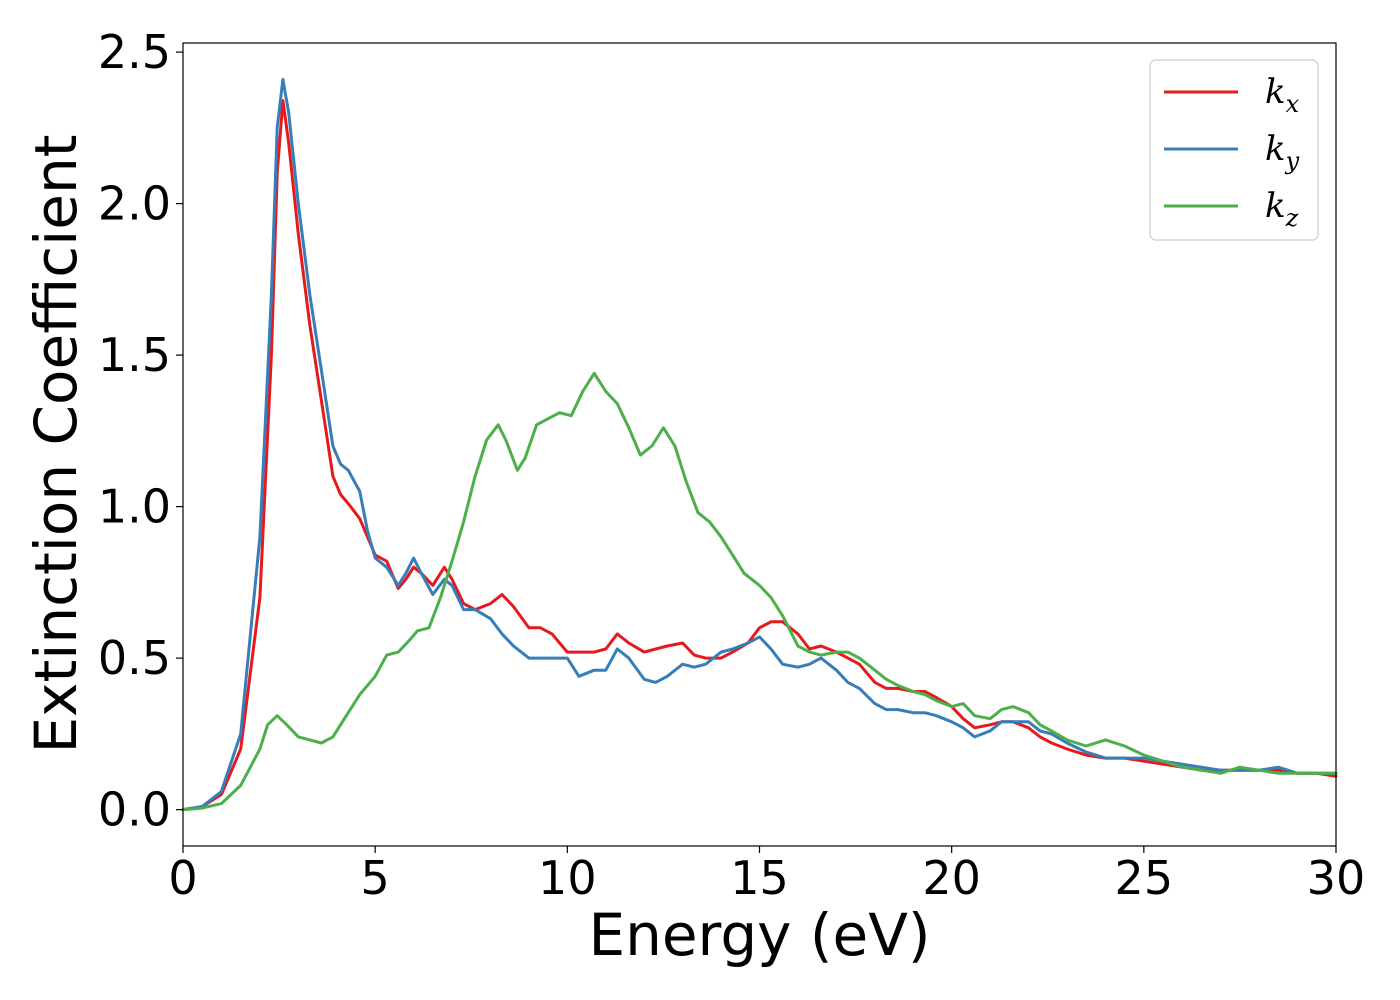 This screenshot has width=1400, height=1000. What do you see at coordinates (1144, 878) in the screenshot?
I see `x-tick-label: 25` at bounding box center [1144, 878].